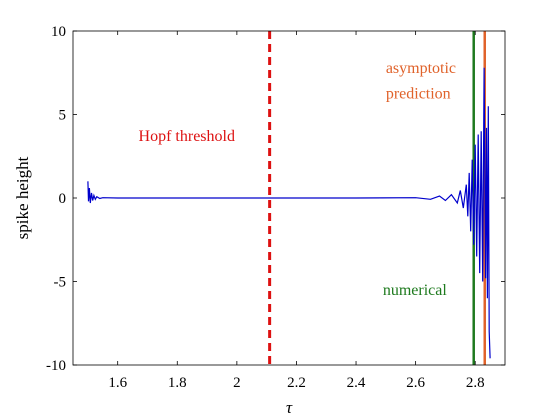  Describe the element at coordinates (289, 407) in the screenshot. I see `x-axis-label: τ` at that location.